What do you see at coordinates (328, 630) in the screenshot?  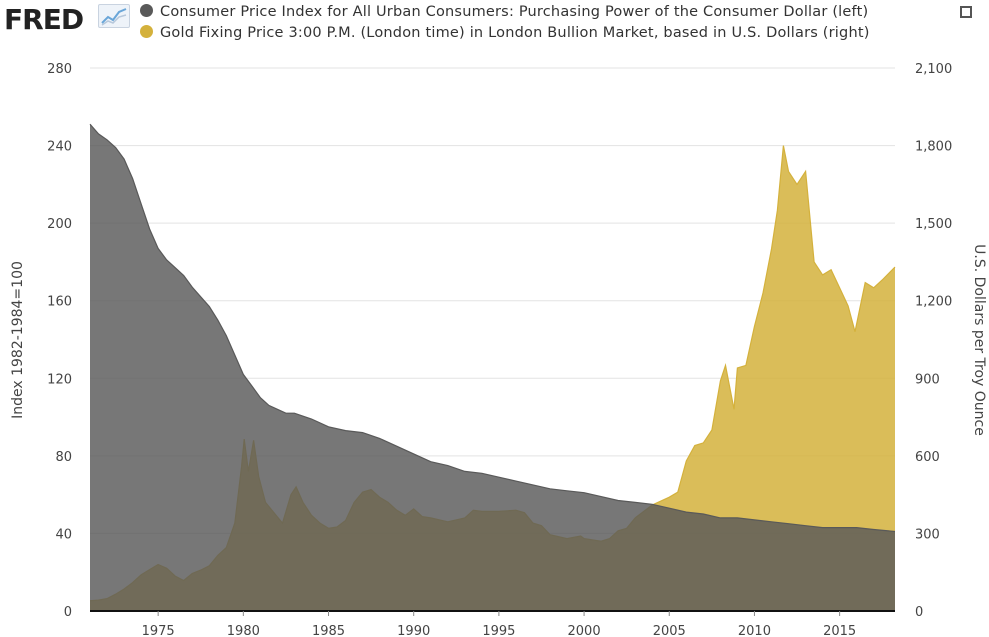 I see `x-tick-label: 1985` at bounding box center [328, 630].